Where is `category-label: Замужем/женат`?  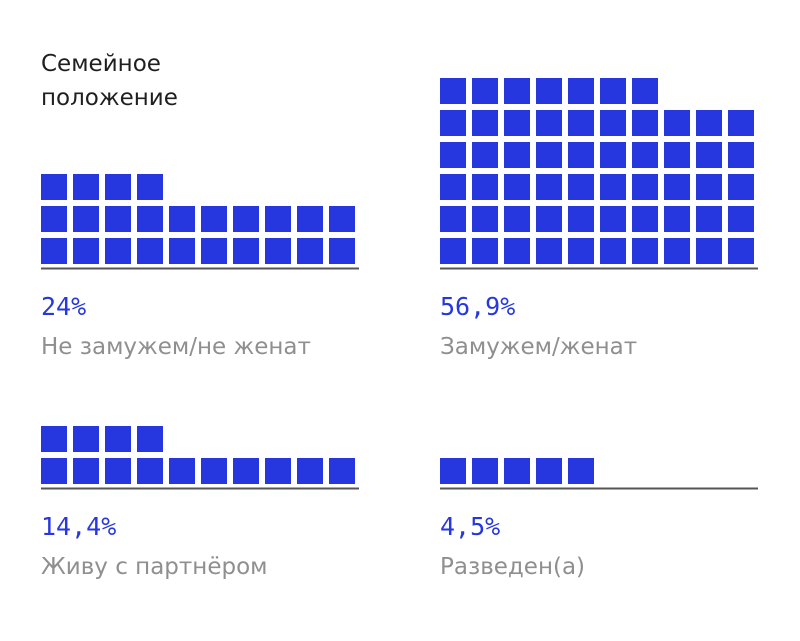 category-label: Замужем/женат is located at coordinates (538, 347).